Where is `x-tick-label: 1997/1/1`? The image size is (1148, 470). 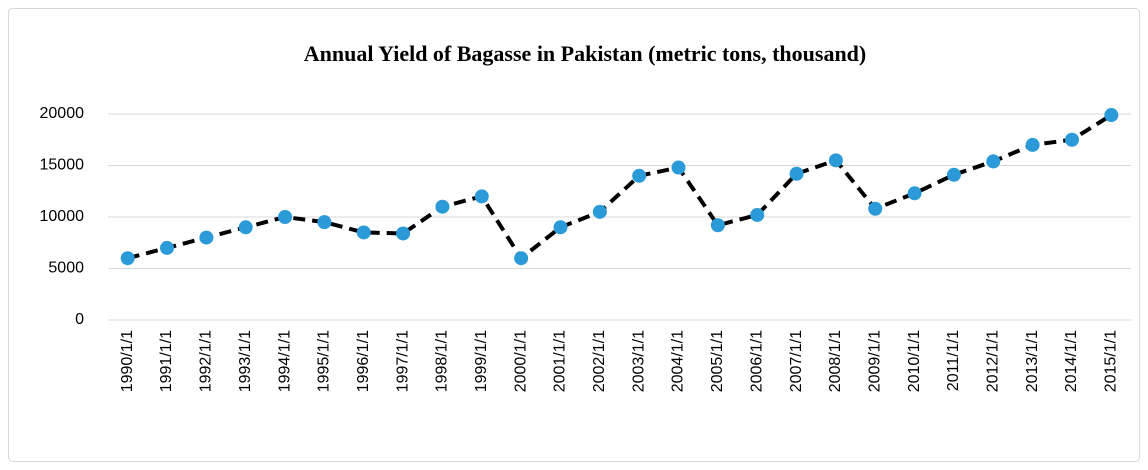
x-tick-label: 1997/1/1 is located at coordinates (402, 361).